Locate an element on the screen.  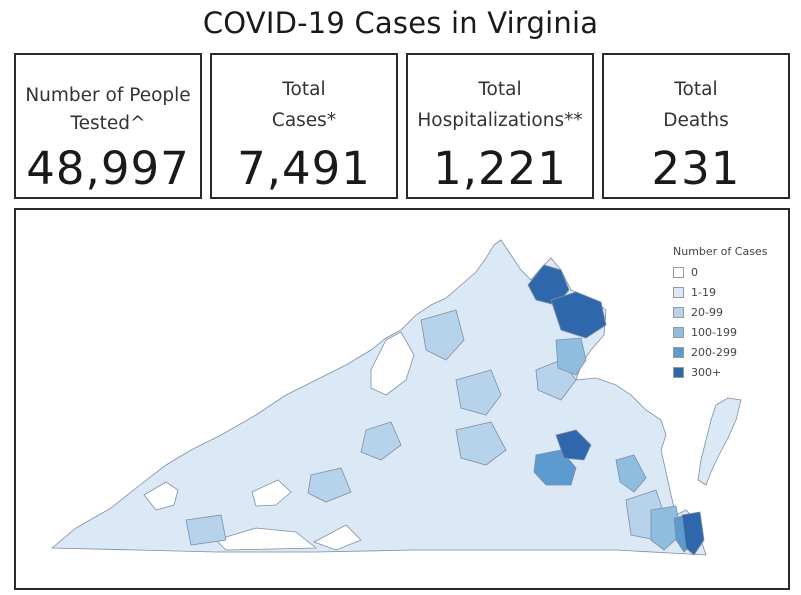
total-cases-card: Total Cases* 7,491 is located at coordinates (304, 126).